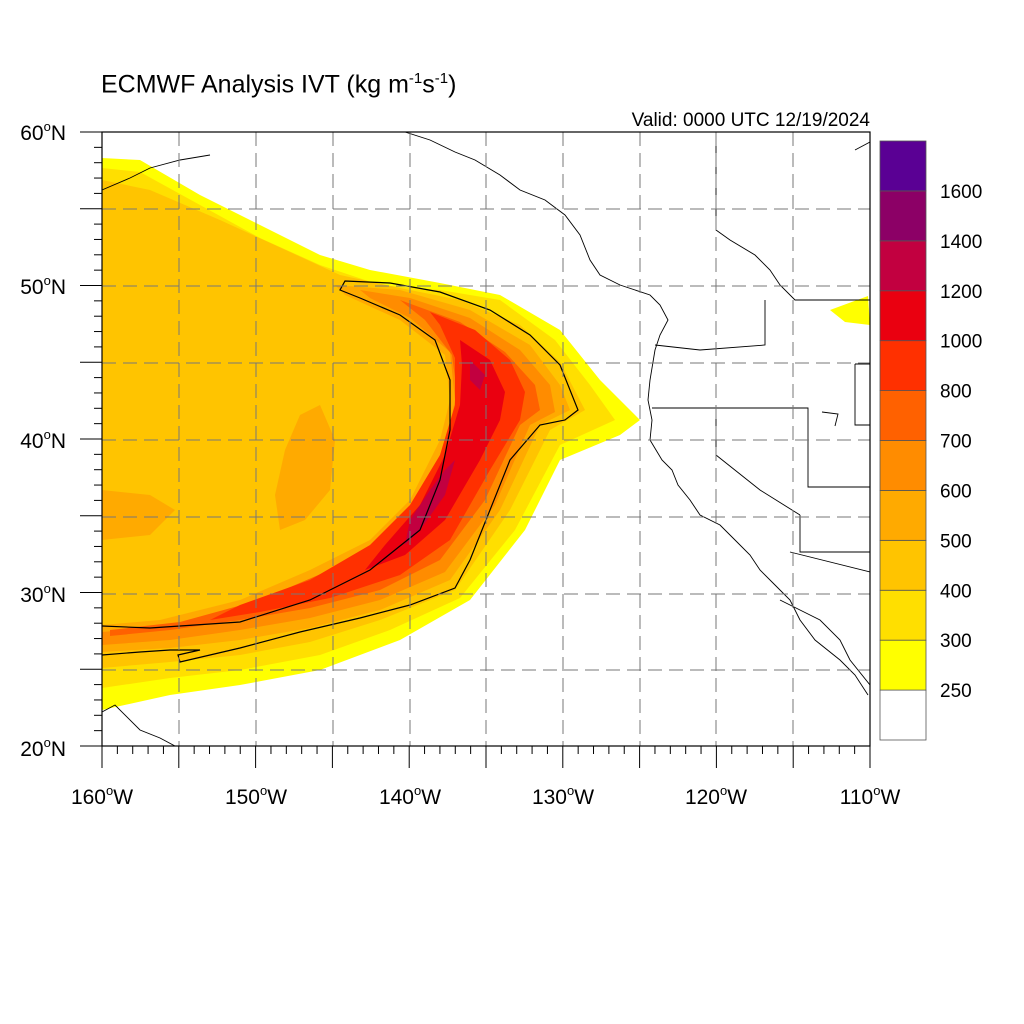  I want to click on lat-label-30n: 30oN, so click(43, 594).